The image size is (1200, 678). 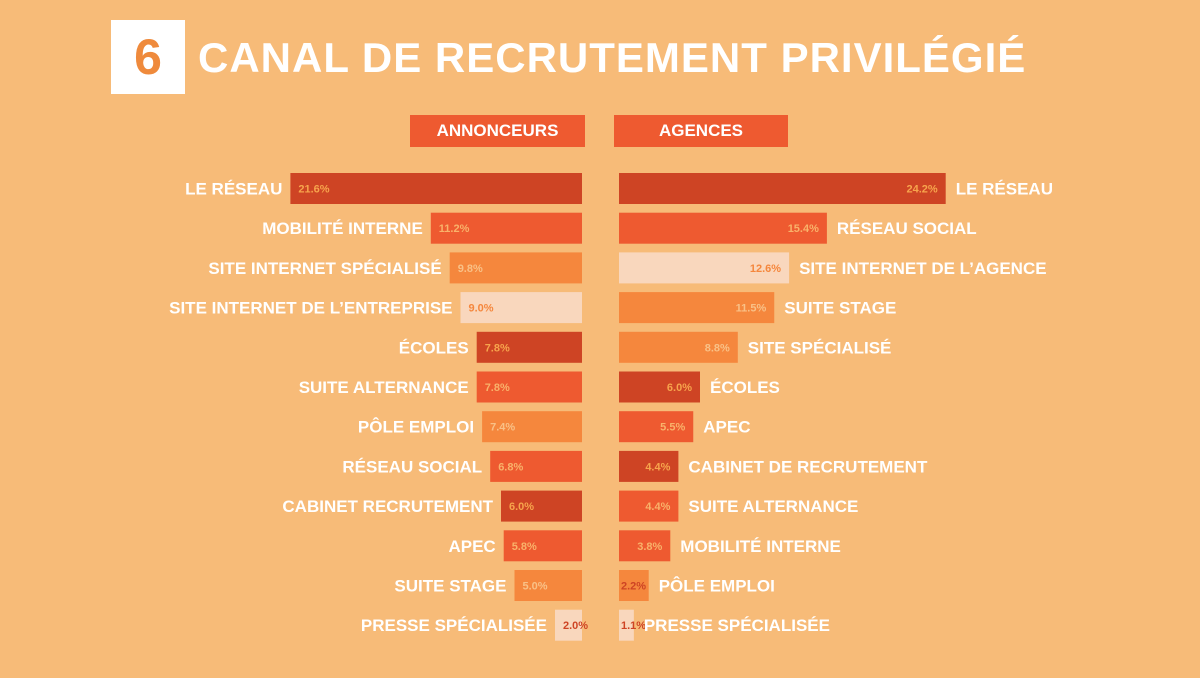 What do you see at coordinates (760, 546) in the screenshot?
I see `right-category-label: MOBILITÉ INTERNE` at bounding box center [760, 546].